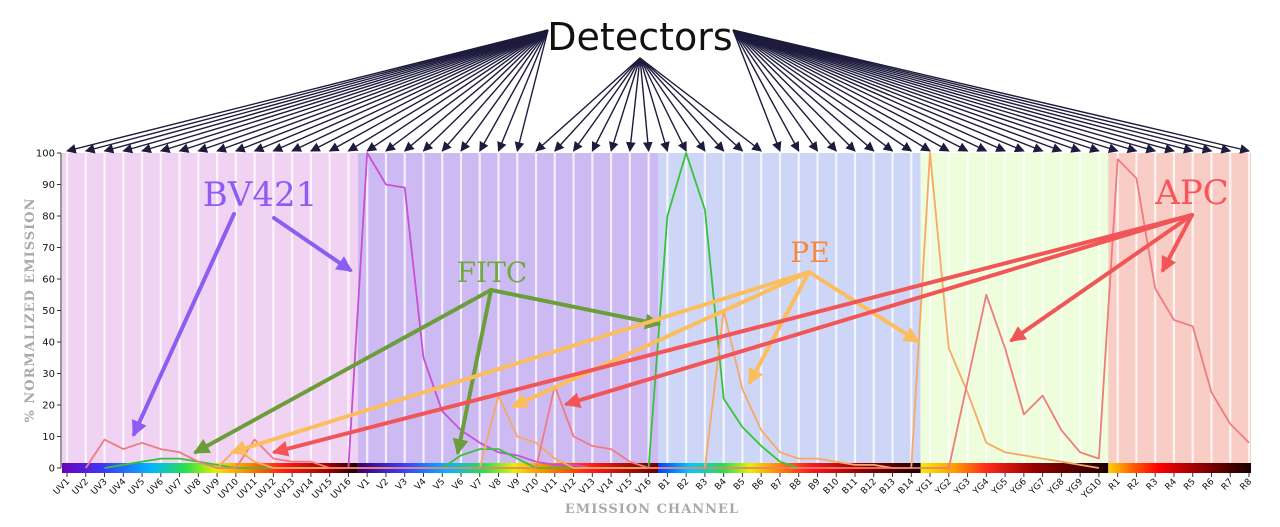 This screenshot has height=527, width=1280. What do you see at coordinates (343, 371) in the screenshot?
I see `arrow-fitc-uv` at bounding box center [343, 371].